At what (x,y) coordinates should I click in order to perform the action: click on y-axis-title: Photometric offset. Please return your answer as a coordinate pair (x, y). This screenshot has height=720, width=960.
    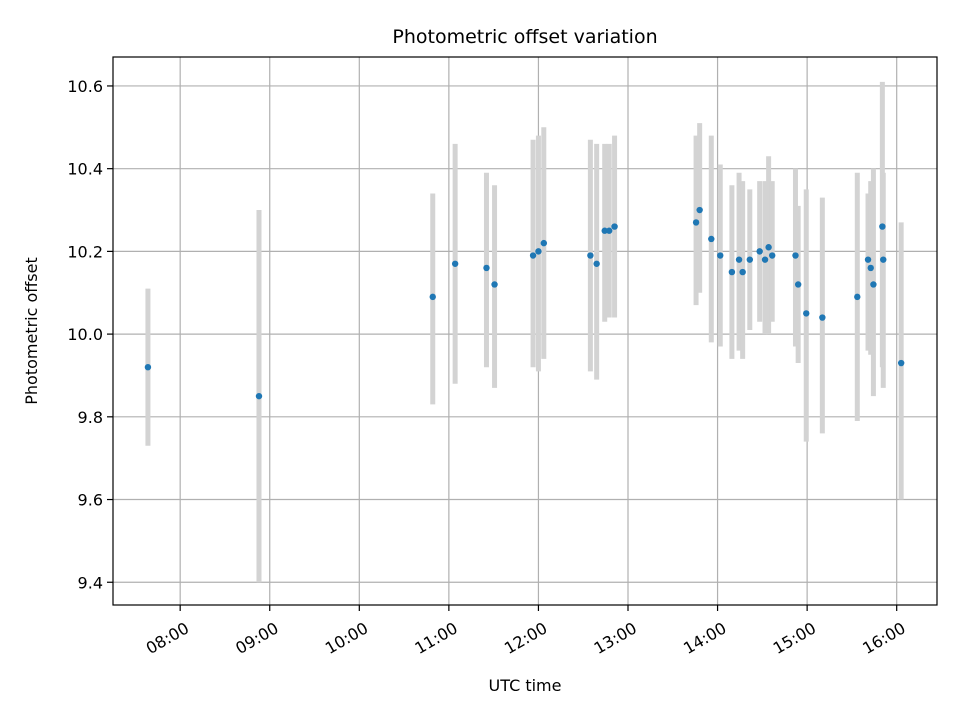
    Looking at the image, I should click on (31, 331).